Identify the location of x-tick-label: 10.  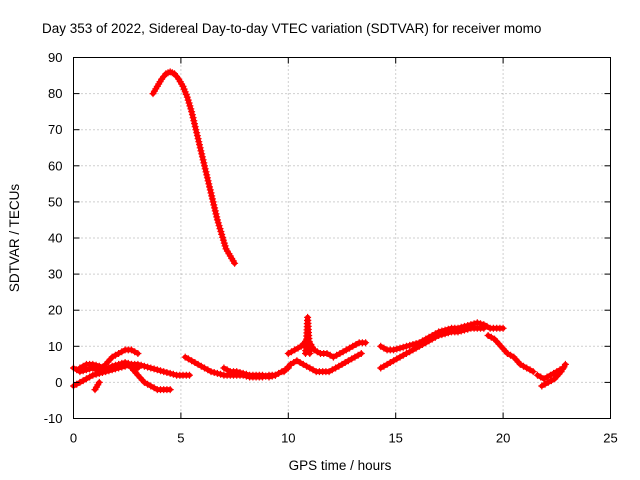
(288, 438).